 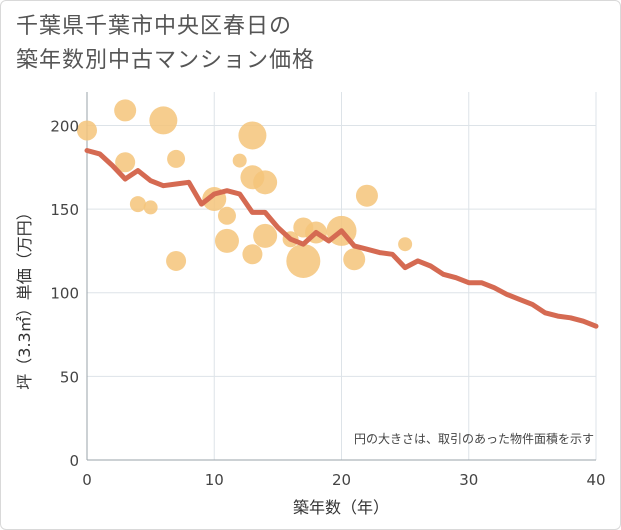 What do you see at coordinates (154, 26) in the screenshot?
I see `chart-title-line-1: 千葉県千葉市中央区春日の` at bounding box center [154, 26].